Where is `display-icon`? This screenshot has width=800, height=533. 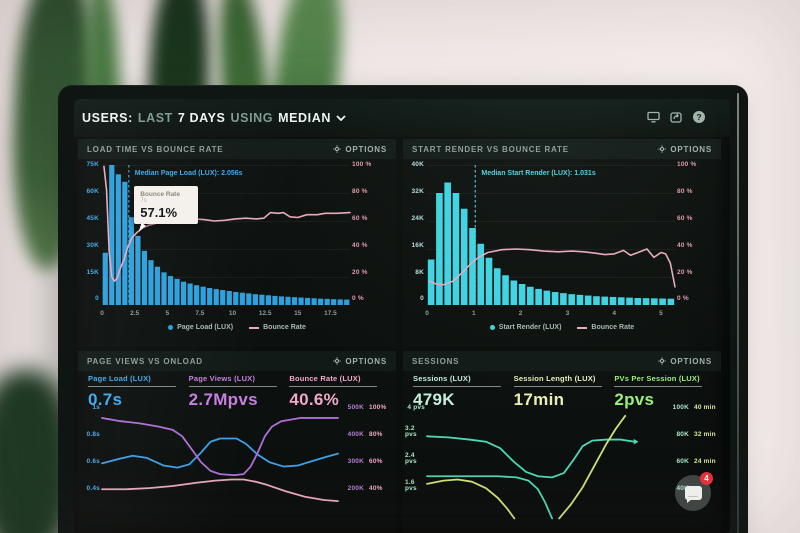
display-icon is located at coordinates (653, 116).